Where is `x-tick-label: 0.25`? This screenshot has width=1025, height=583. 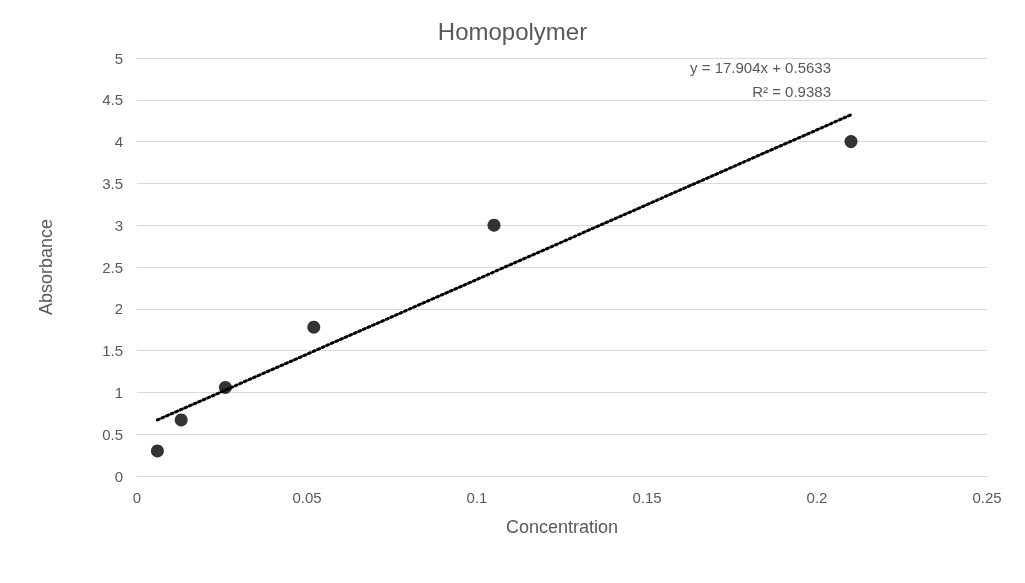 x-tick-label: 0.25 is located at coordinates (987, 497).